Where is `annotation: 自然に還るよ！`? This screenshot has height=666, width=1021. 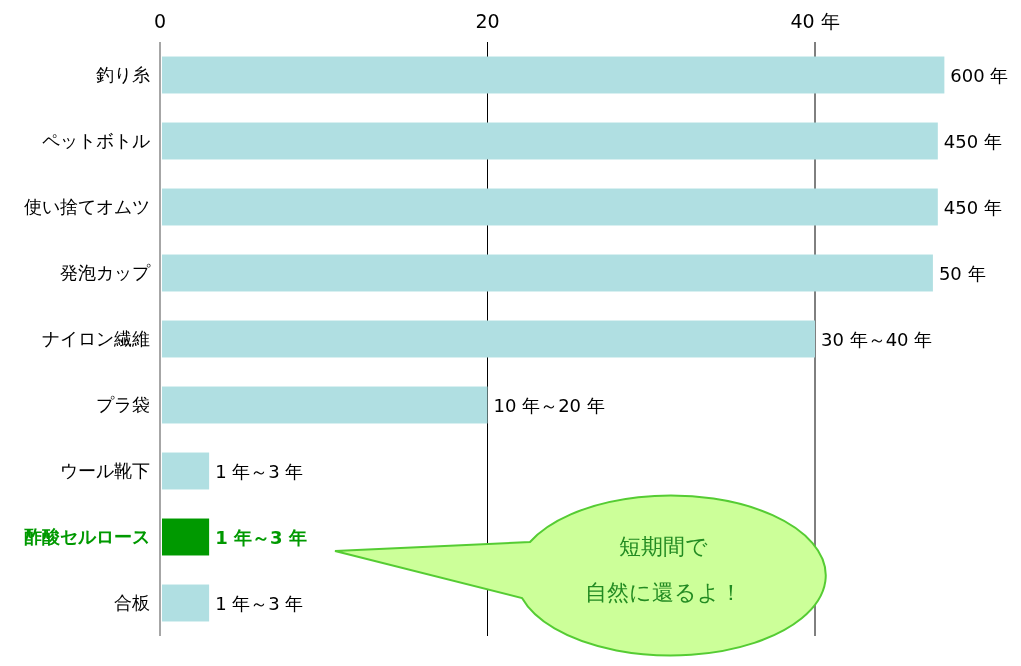
annotation: 自然に還るよ！ is located at coordinates (663, 592).